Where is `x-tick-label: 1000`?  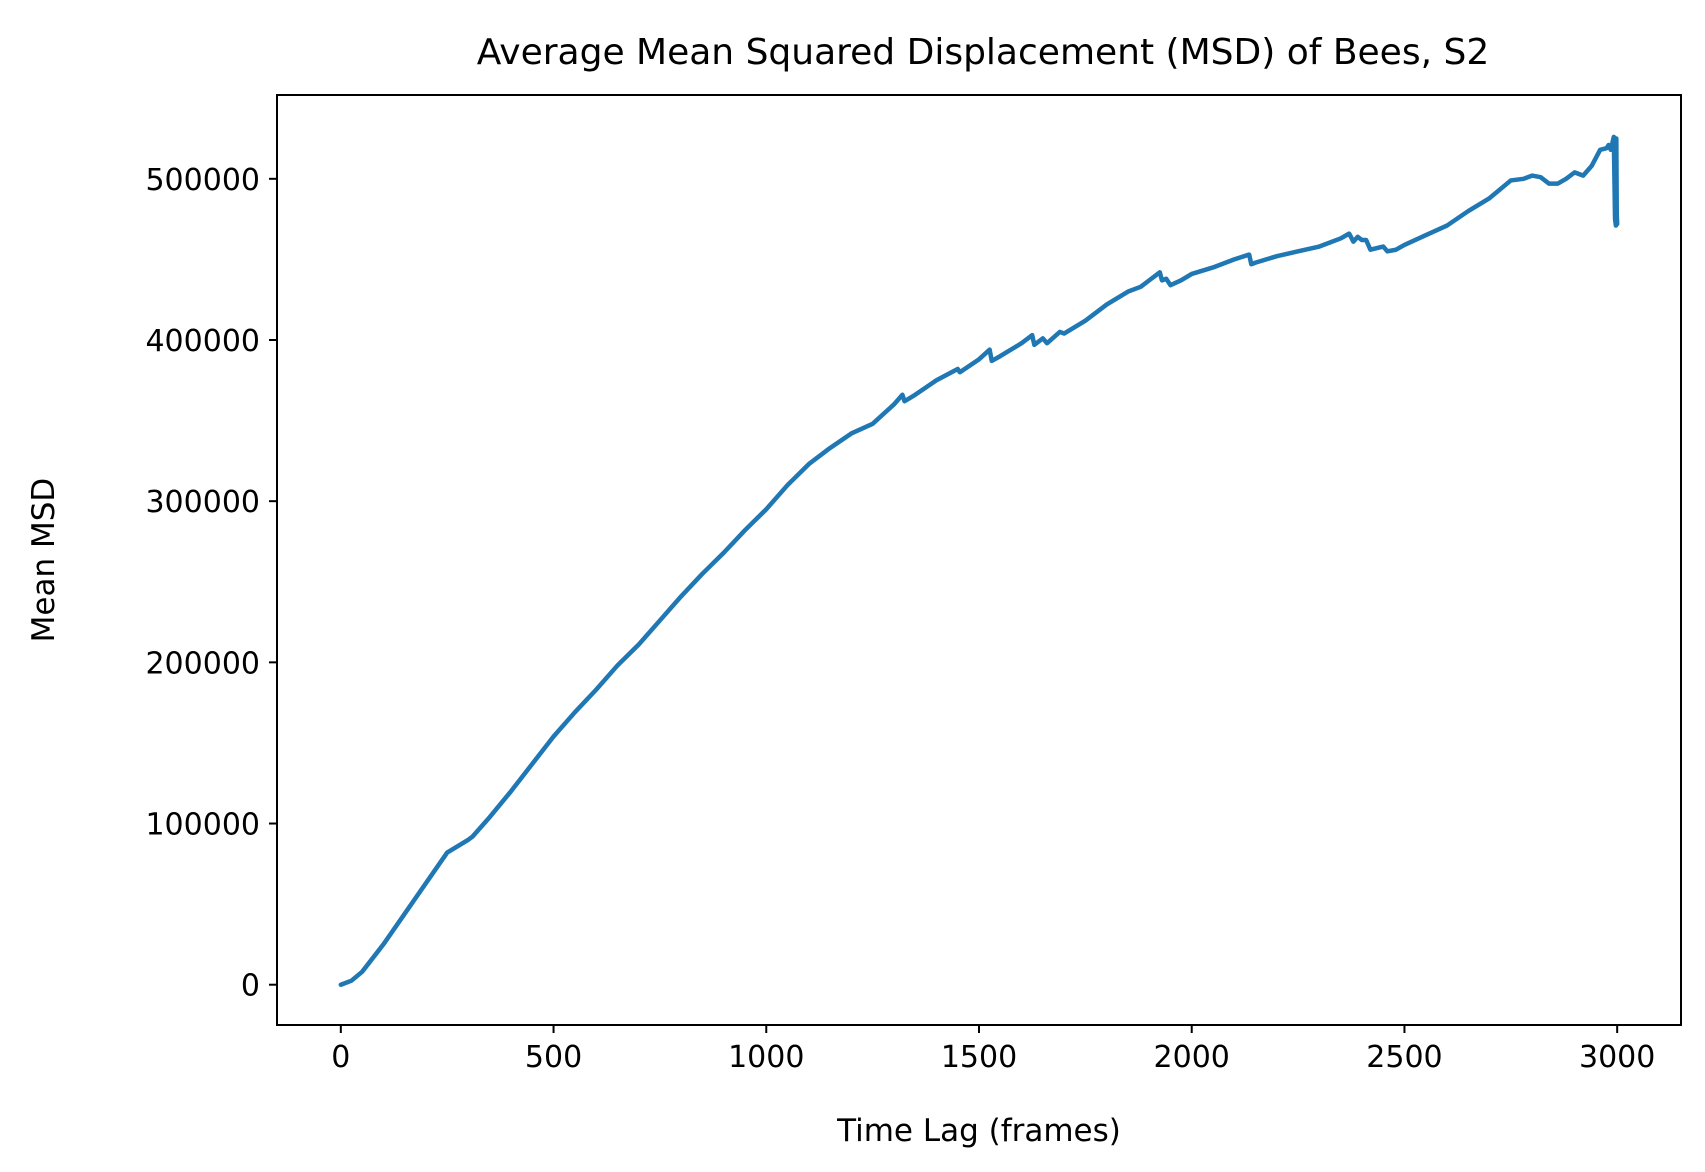
x-tick-label: 1000 is located at coordinates (766, 1057).